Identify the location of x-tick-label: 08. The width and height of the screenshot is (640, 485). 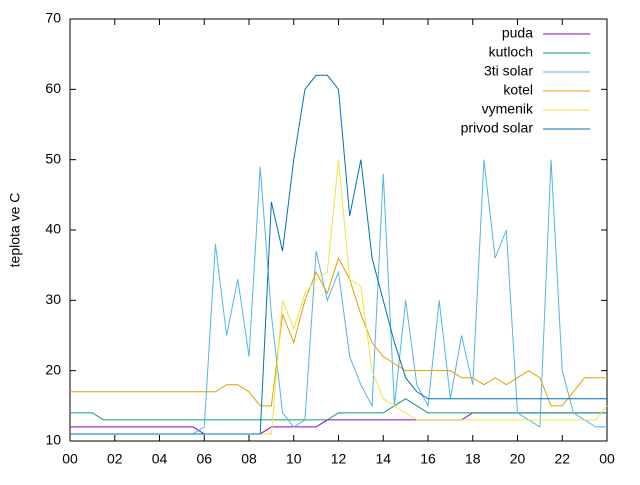
(249, 459).